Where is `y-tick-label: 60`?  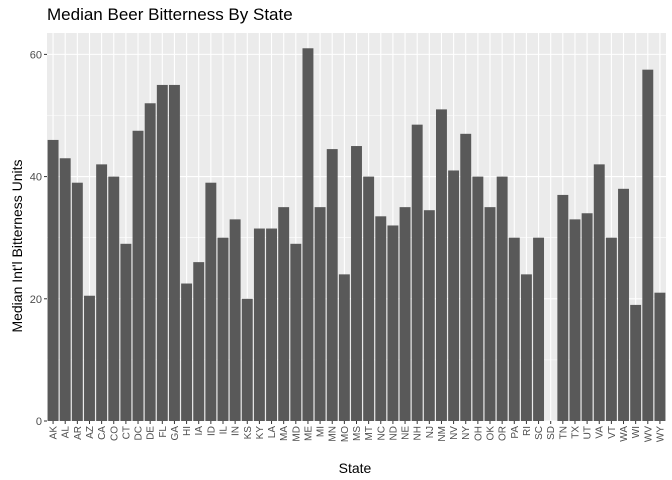 y-tick-label: 60 is located at coordinates (36, 55).